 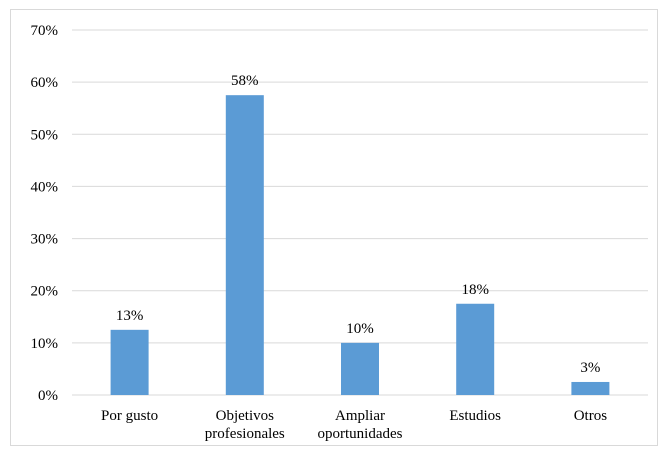 What do you see at coordinates (475, 416) in the screenshot?
I see `category-label-3: Estudios` at bounding box center [475, 416].